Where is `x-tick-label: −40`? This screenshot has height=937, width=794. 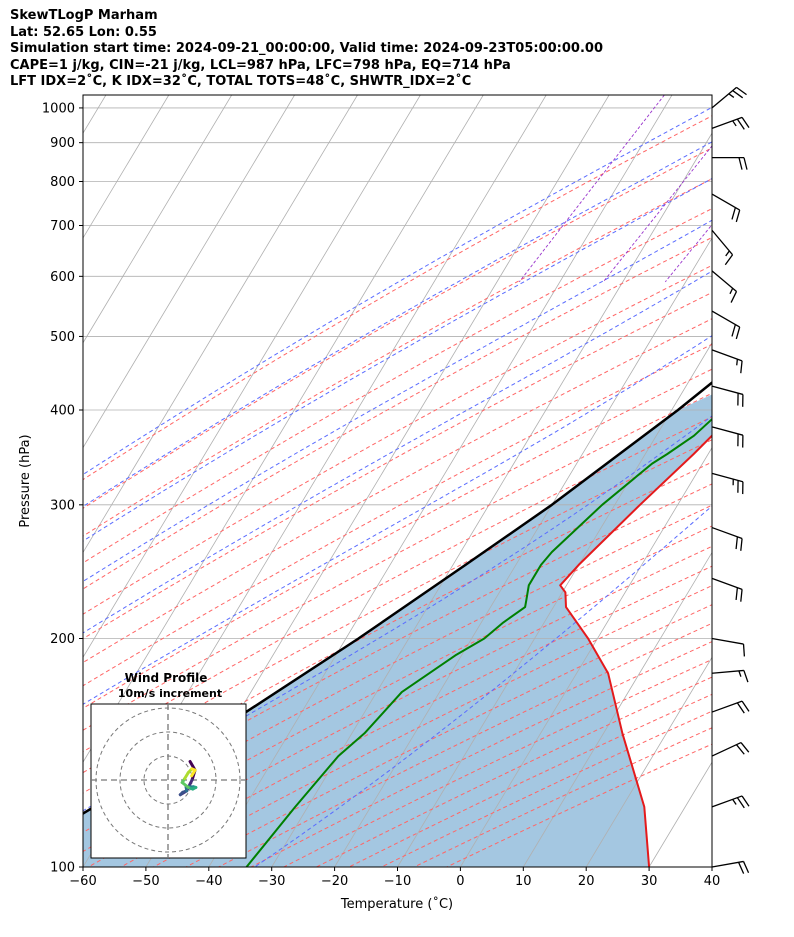
x-tick-label: −40 is located at coordinates (208, 881).